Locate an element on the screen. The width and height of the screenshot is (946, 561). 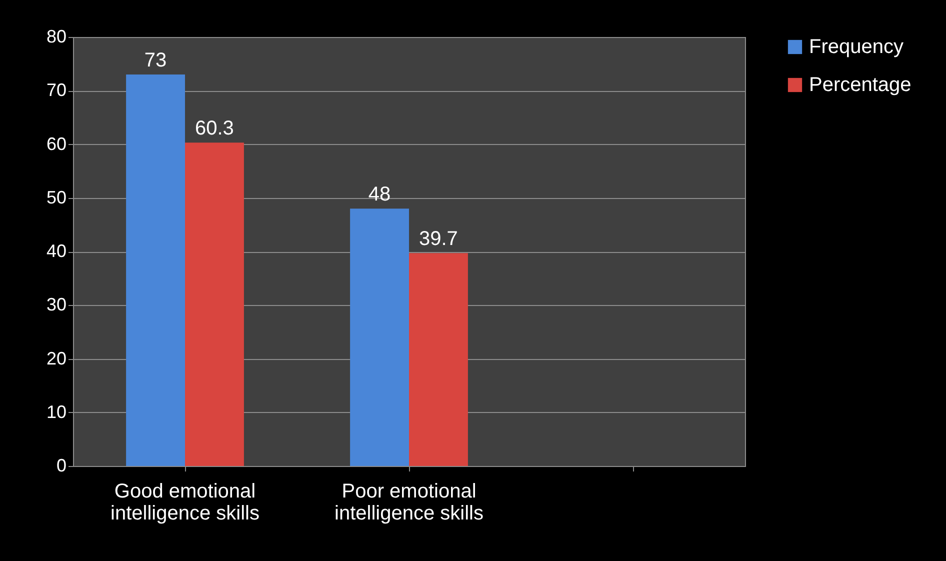
legend-label: Percentage is located at coordinates (860, 85).